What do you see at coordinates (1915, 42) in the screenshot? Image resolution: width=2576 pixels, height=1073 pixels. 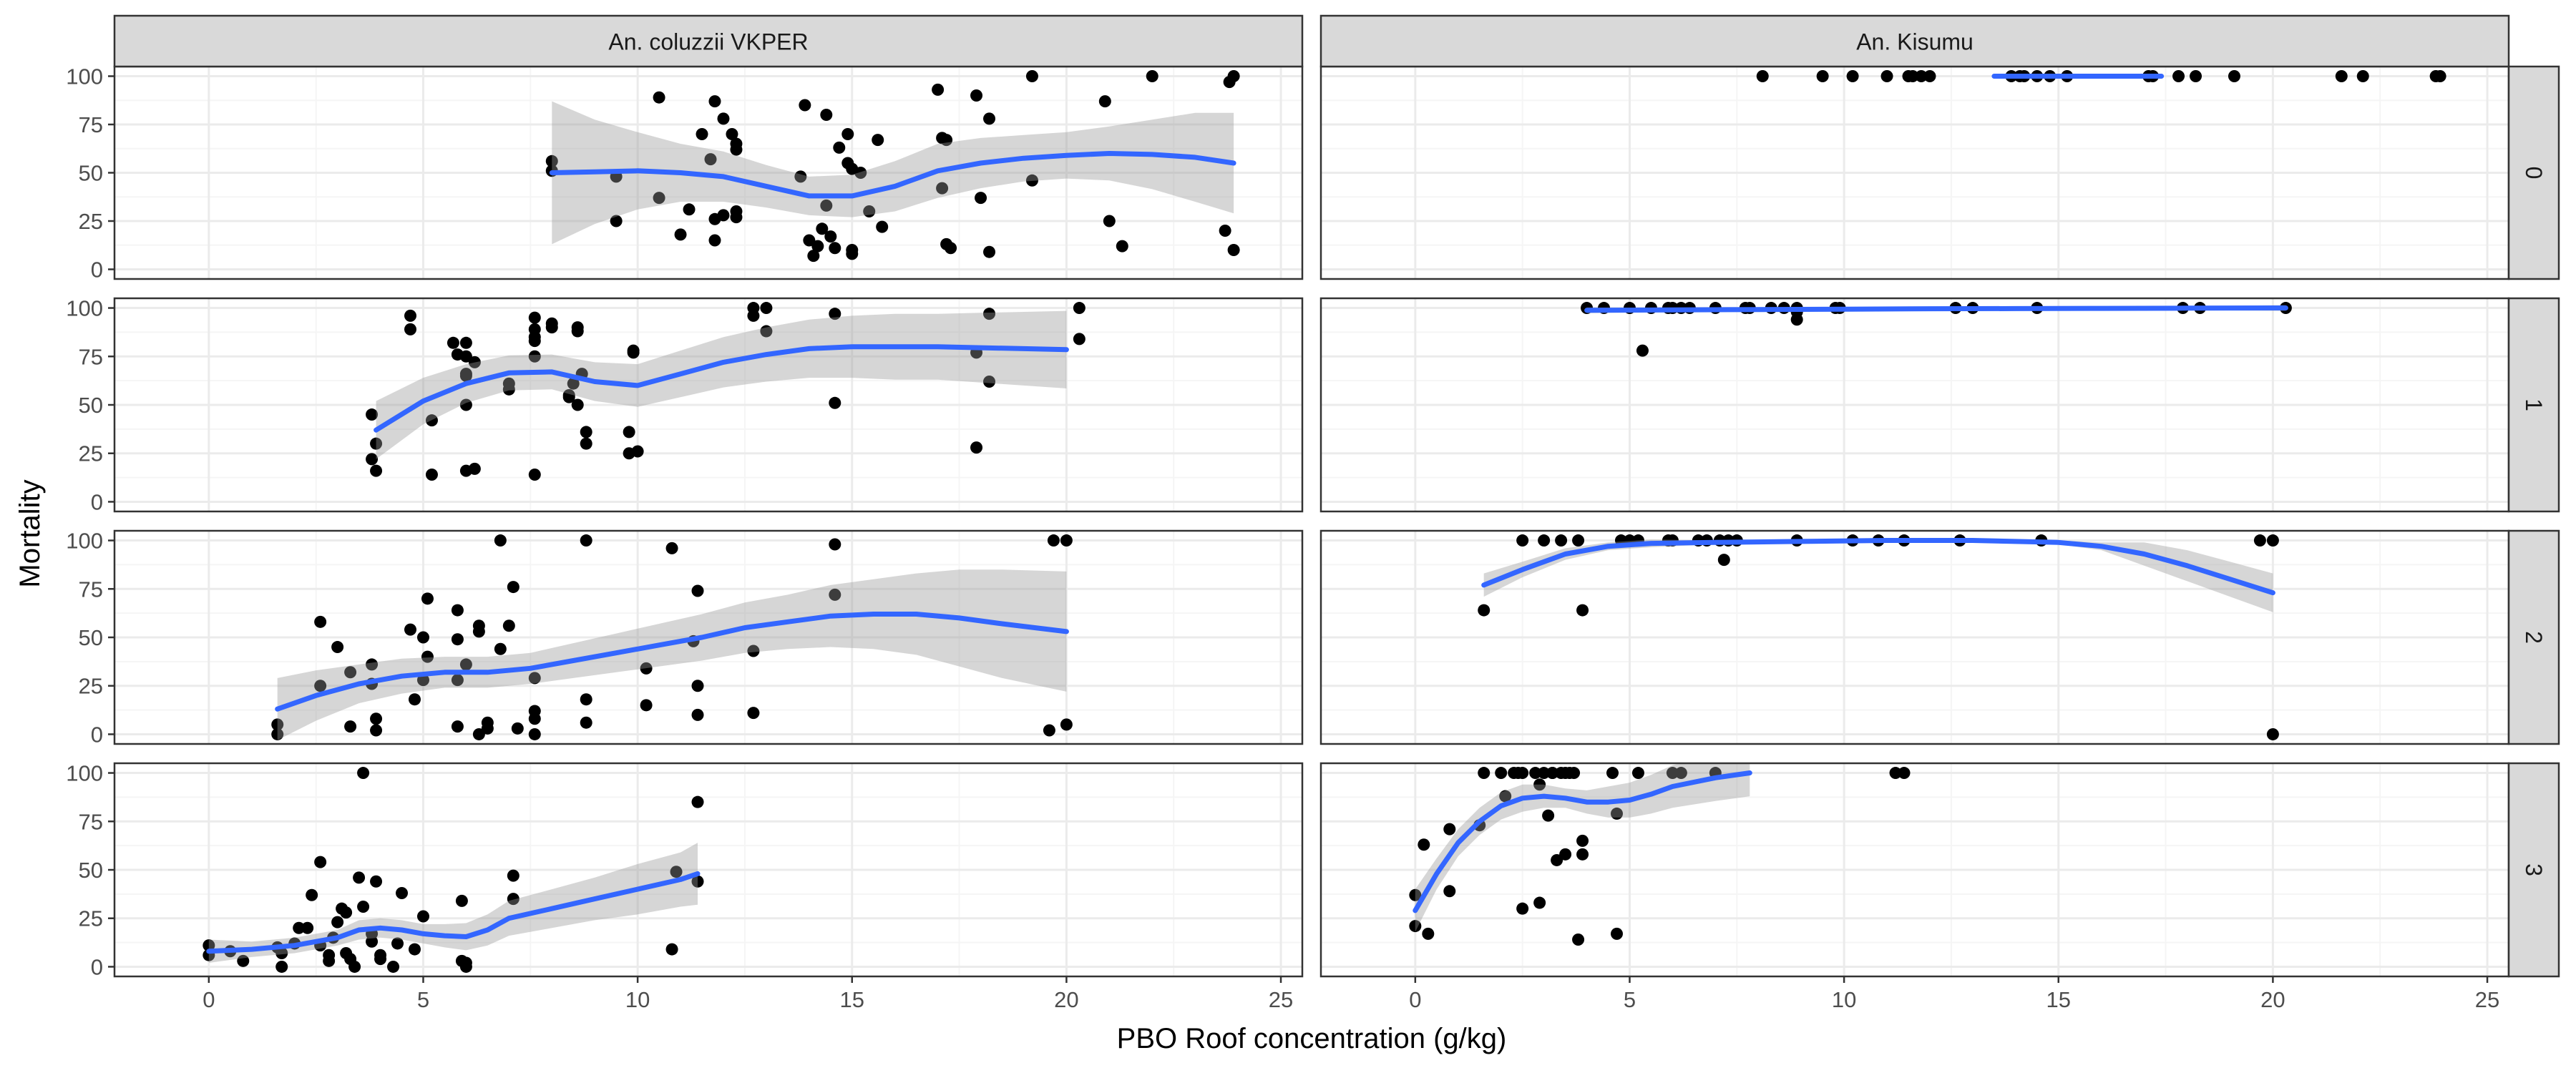 I see `column-strip-label: An. Kisumu` at bounding box center [1915, 42].